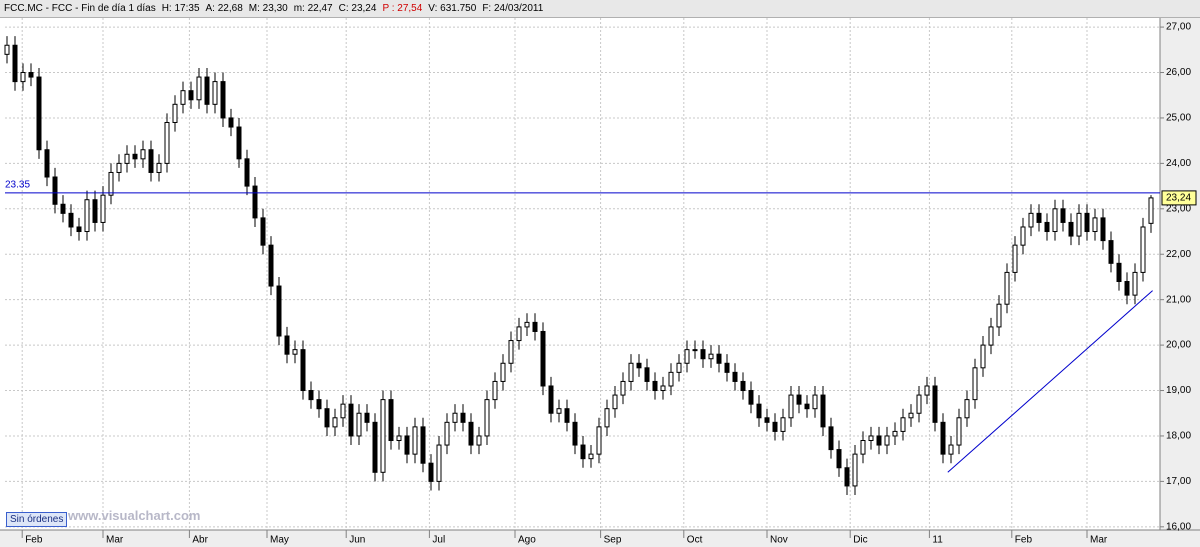 This screenshot has height=547, width=1200. I want to click on last-price-box, so click(1179, 198).